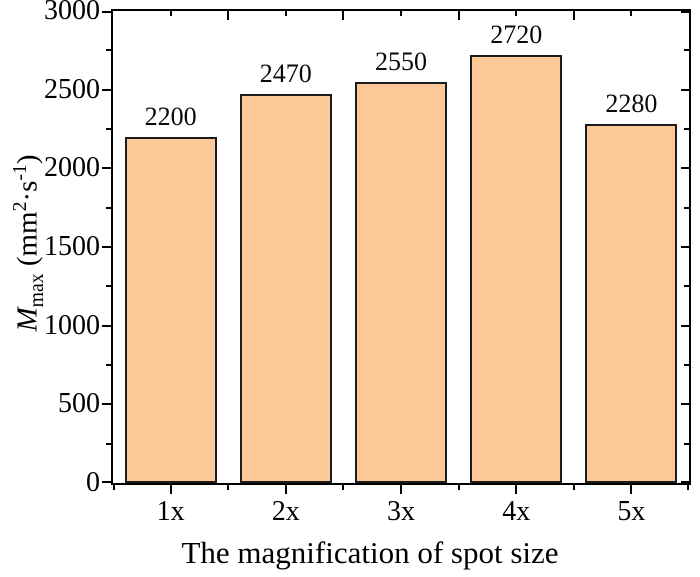  Describe the element at coordinates (27, 159) in the screenshot. I see `y-title-unit-suffix: )` at that location.